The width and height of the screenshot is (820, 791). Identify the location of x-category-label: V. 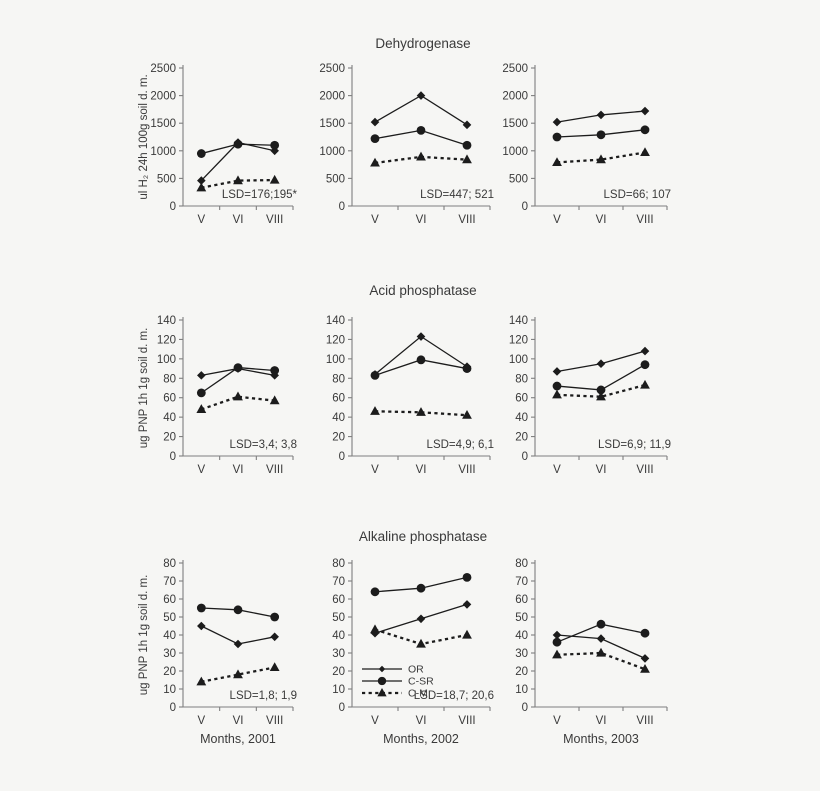
(201, 721).